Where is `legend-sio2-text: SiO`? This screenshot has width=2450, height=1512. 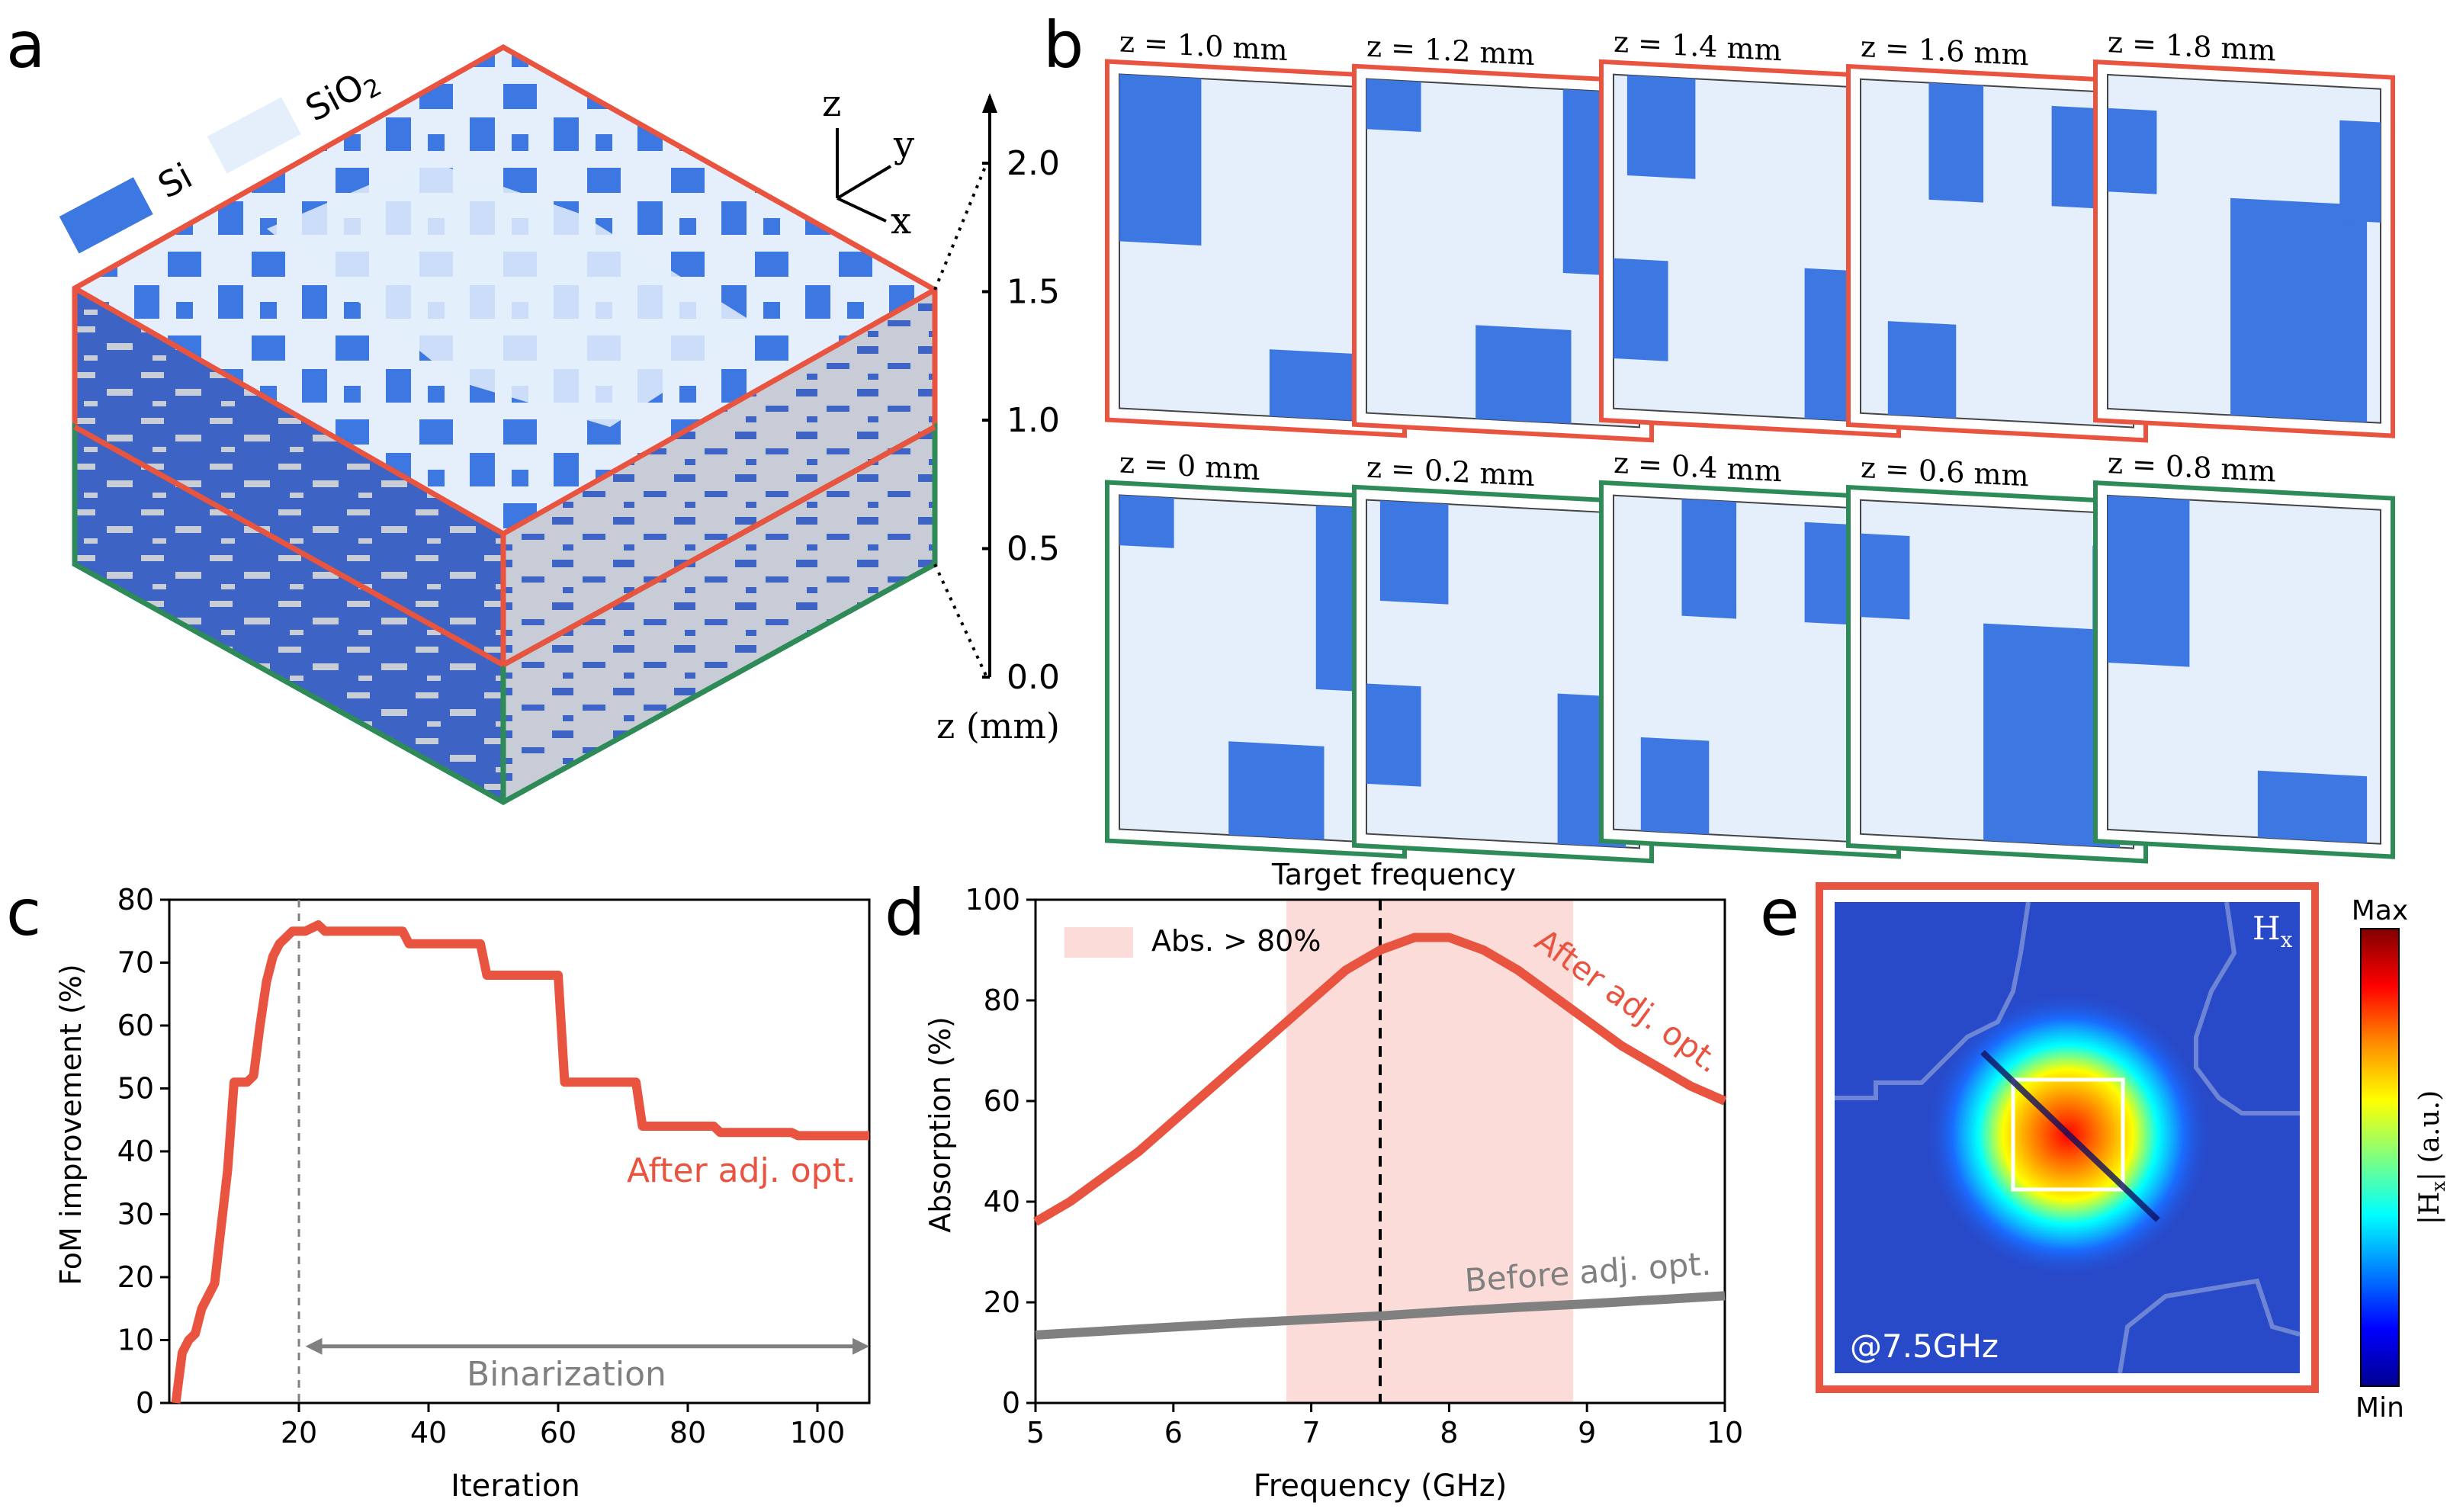
legend-sio2-text: SiO is located at coordinates (335, 97).